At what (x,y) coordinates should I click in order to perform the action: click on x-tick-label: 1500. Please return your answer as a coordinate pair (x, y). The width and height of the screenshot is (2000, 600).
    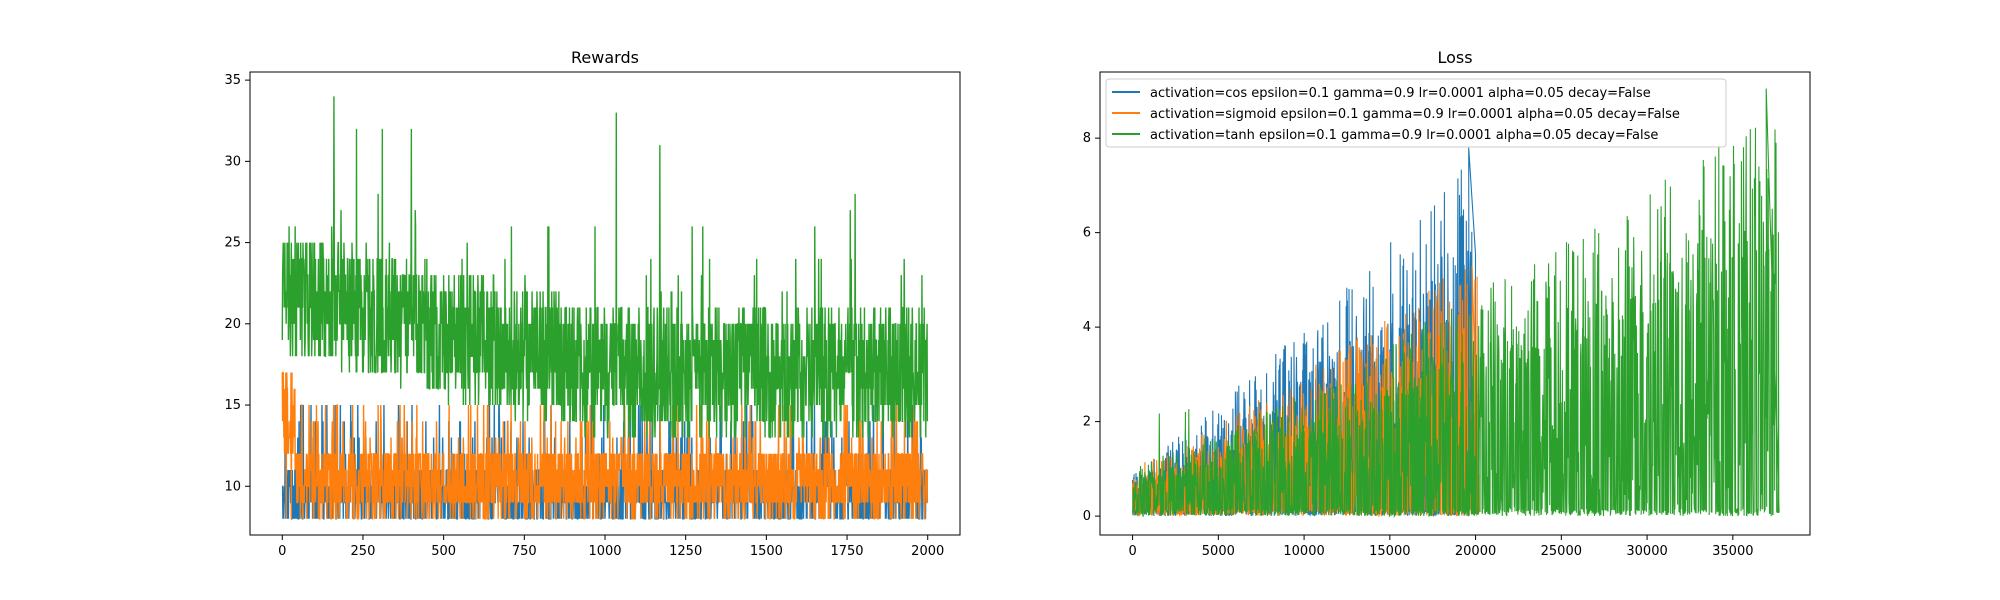
    Looking at the image, I should click on (766, 551).